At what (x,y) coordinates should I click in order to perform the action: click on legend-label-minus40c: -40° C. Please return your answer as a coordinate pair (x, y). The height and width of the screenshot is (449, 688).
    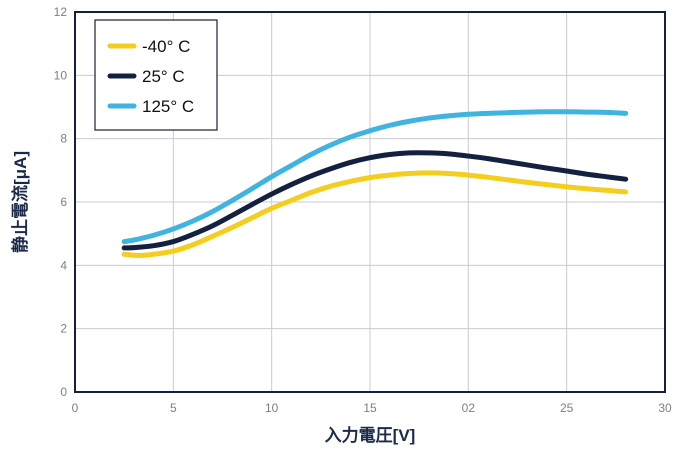
    Looking at the image, I should click on (166, 46).